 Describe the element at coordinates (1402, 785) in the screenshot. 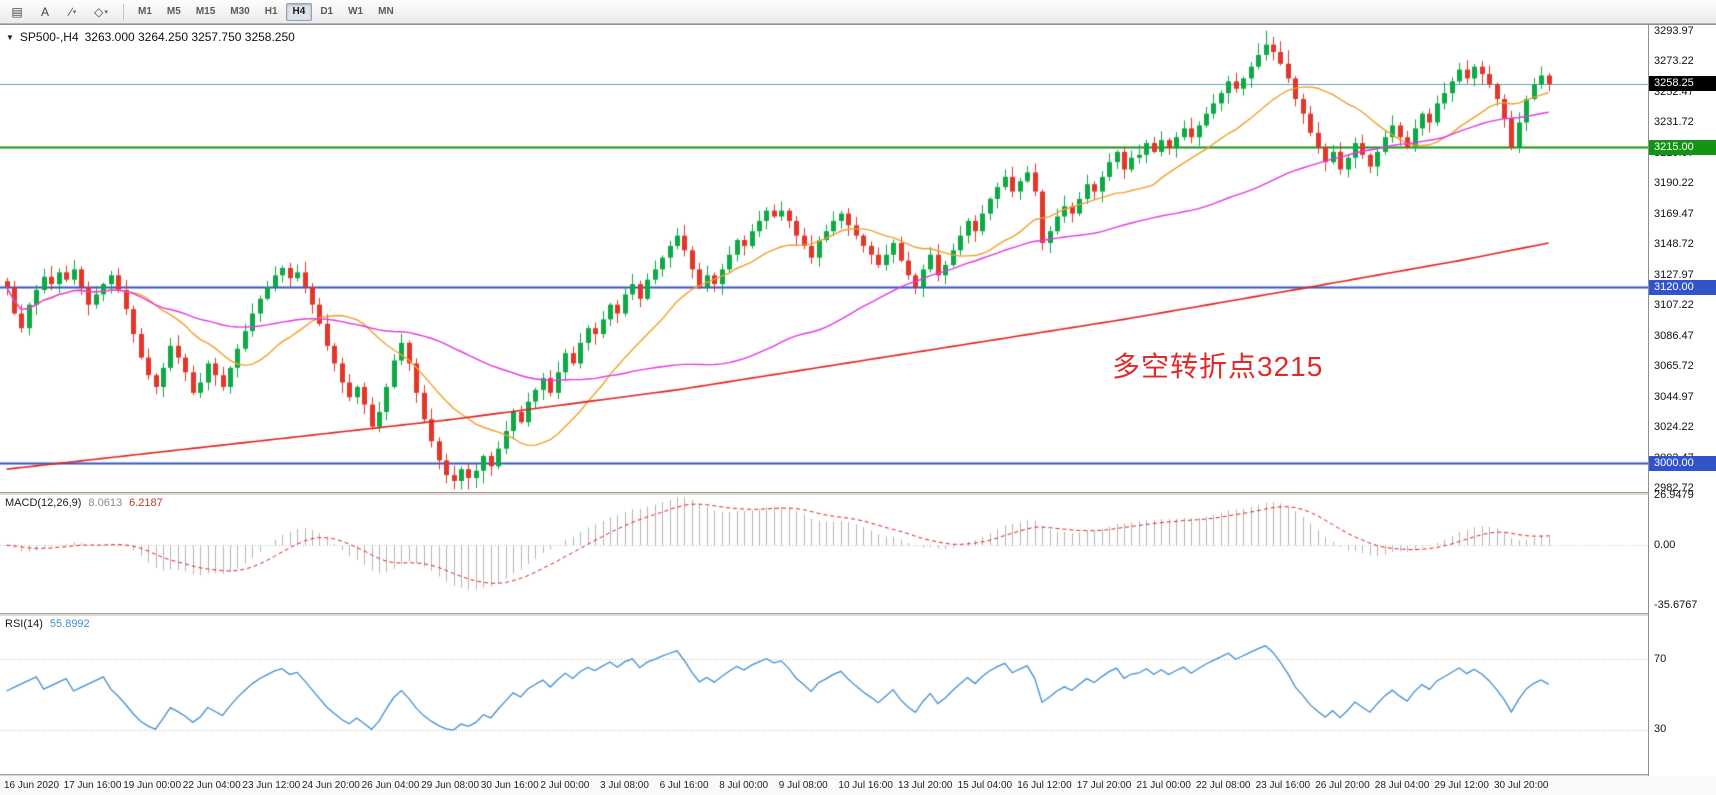

I see `time-axis-label: 28 Jul 04:00` at that location.